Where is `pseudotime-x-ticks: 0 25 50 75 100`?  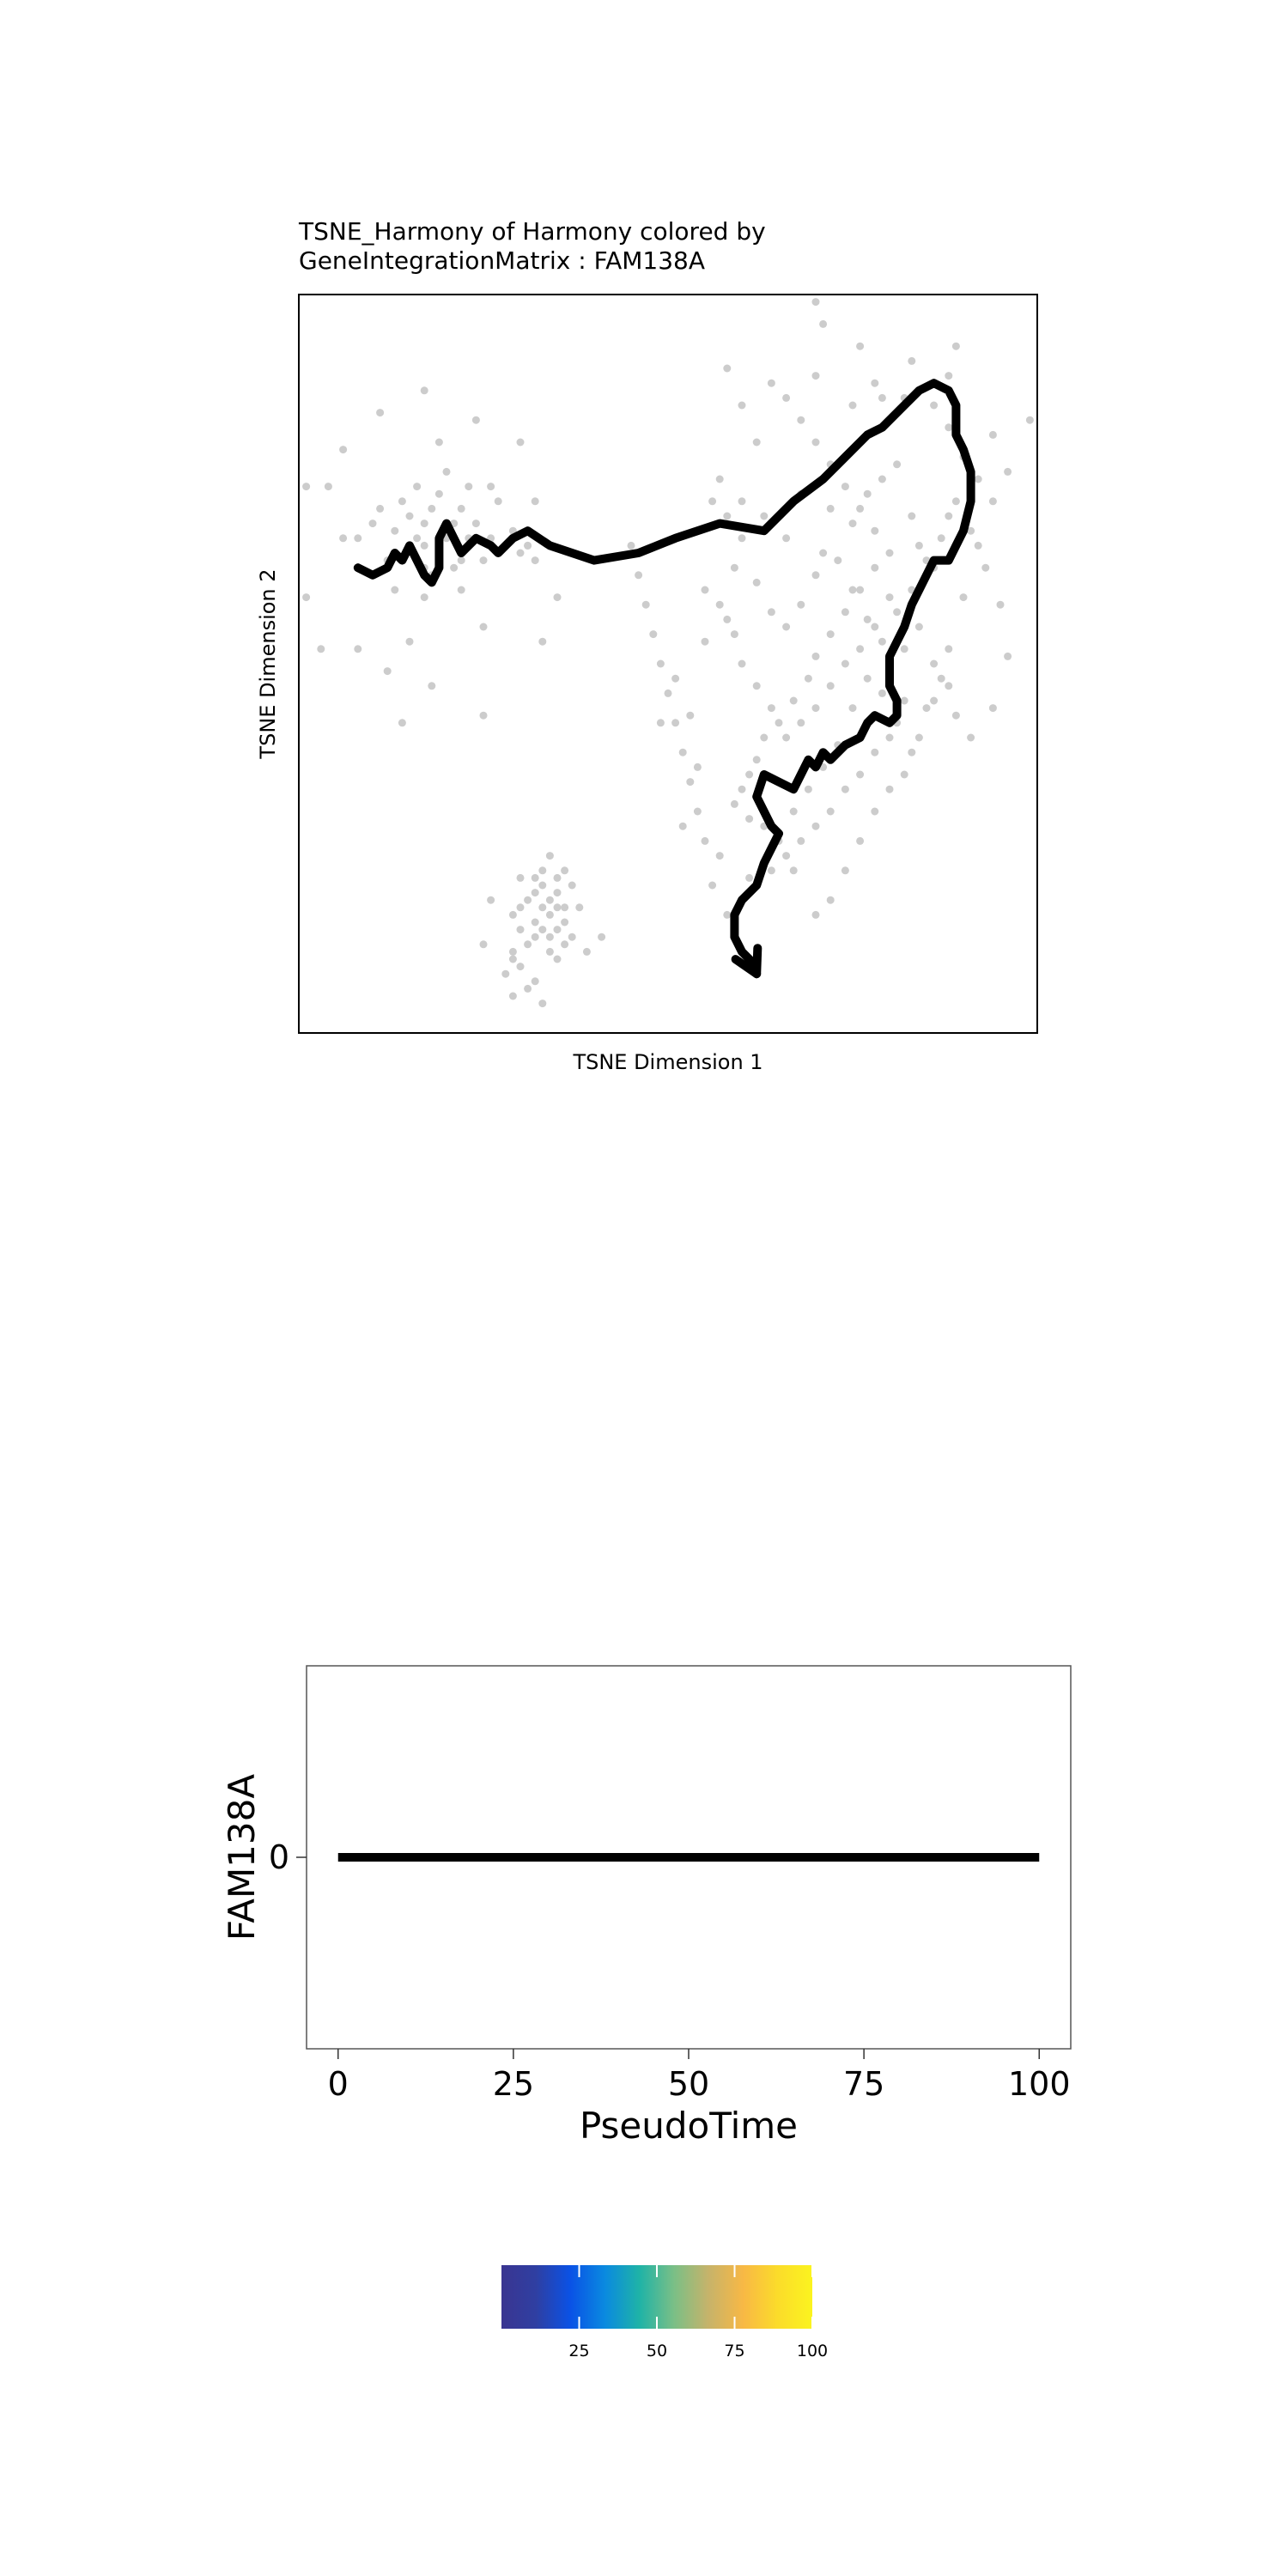 pseudotime-x-ticks: 0 25 50 75 100 is located at coordinates (700, 2076).